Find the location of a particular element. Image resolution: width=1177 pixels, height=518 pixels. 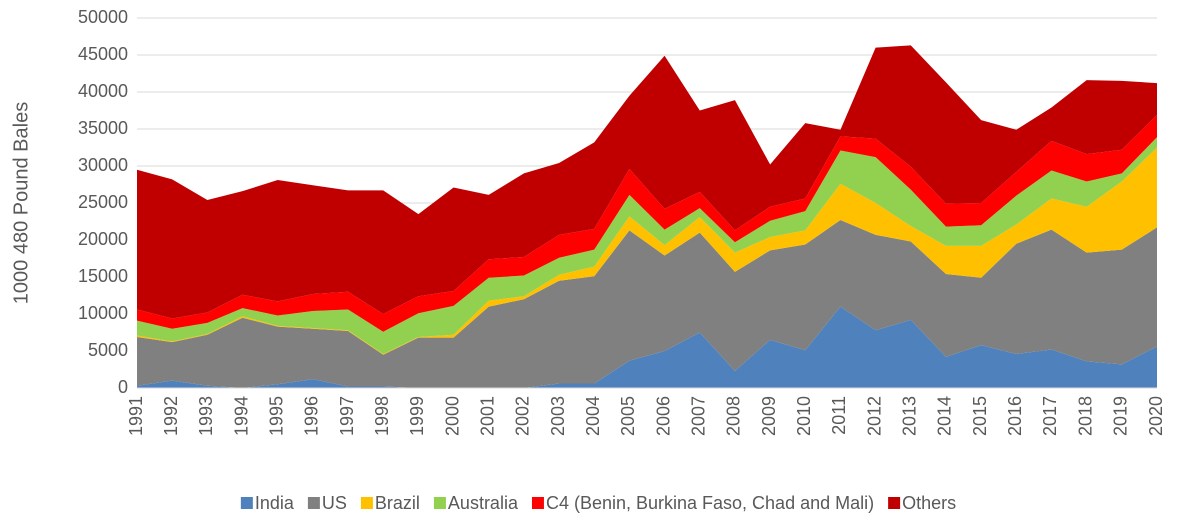

y-tick-label: 20000 is located at coordinates (103, 239).